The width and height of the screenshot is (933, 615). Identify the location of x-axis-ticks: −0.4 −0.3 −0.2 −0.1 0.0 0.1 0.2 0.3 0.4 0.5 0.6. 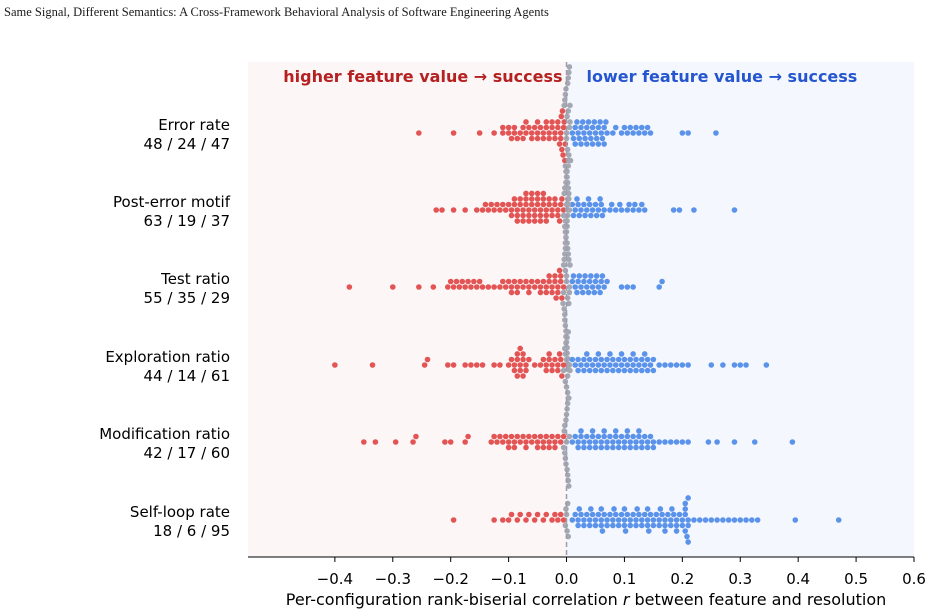
(621, 572).